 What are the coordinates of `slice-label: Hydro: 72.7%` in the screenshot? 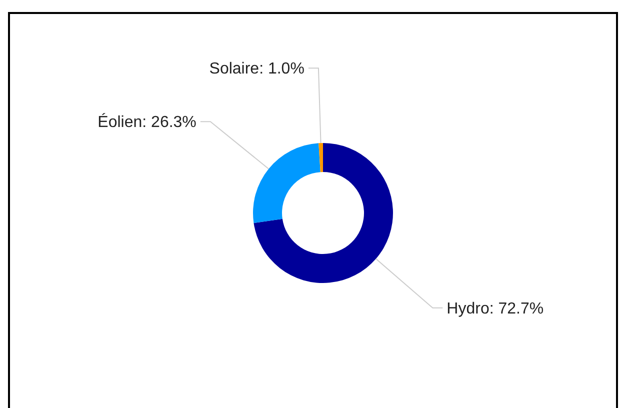 It's located at (495, 309).